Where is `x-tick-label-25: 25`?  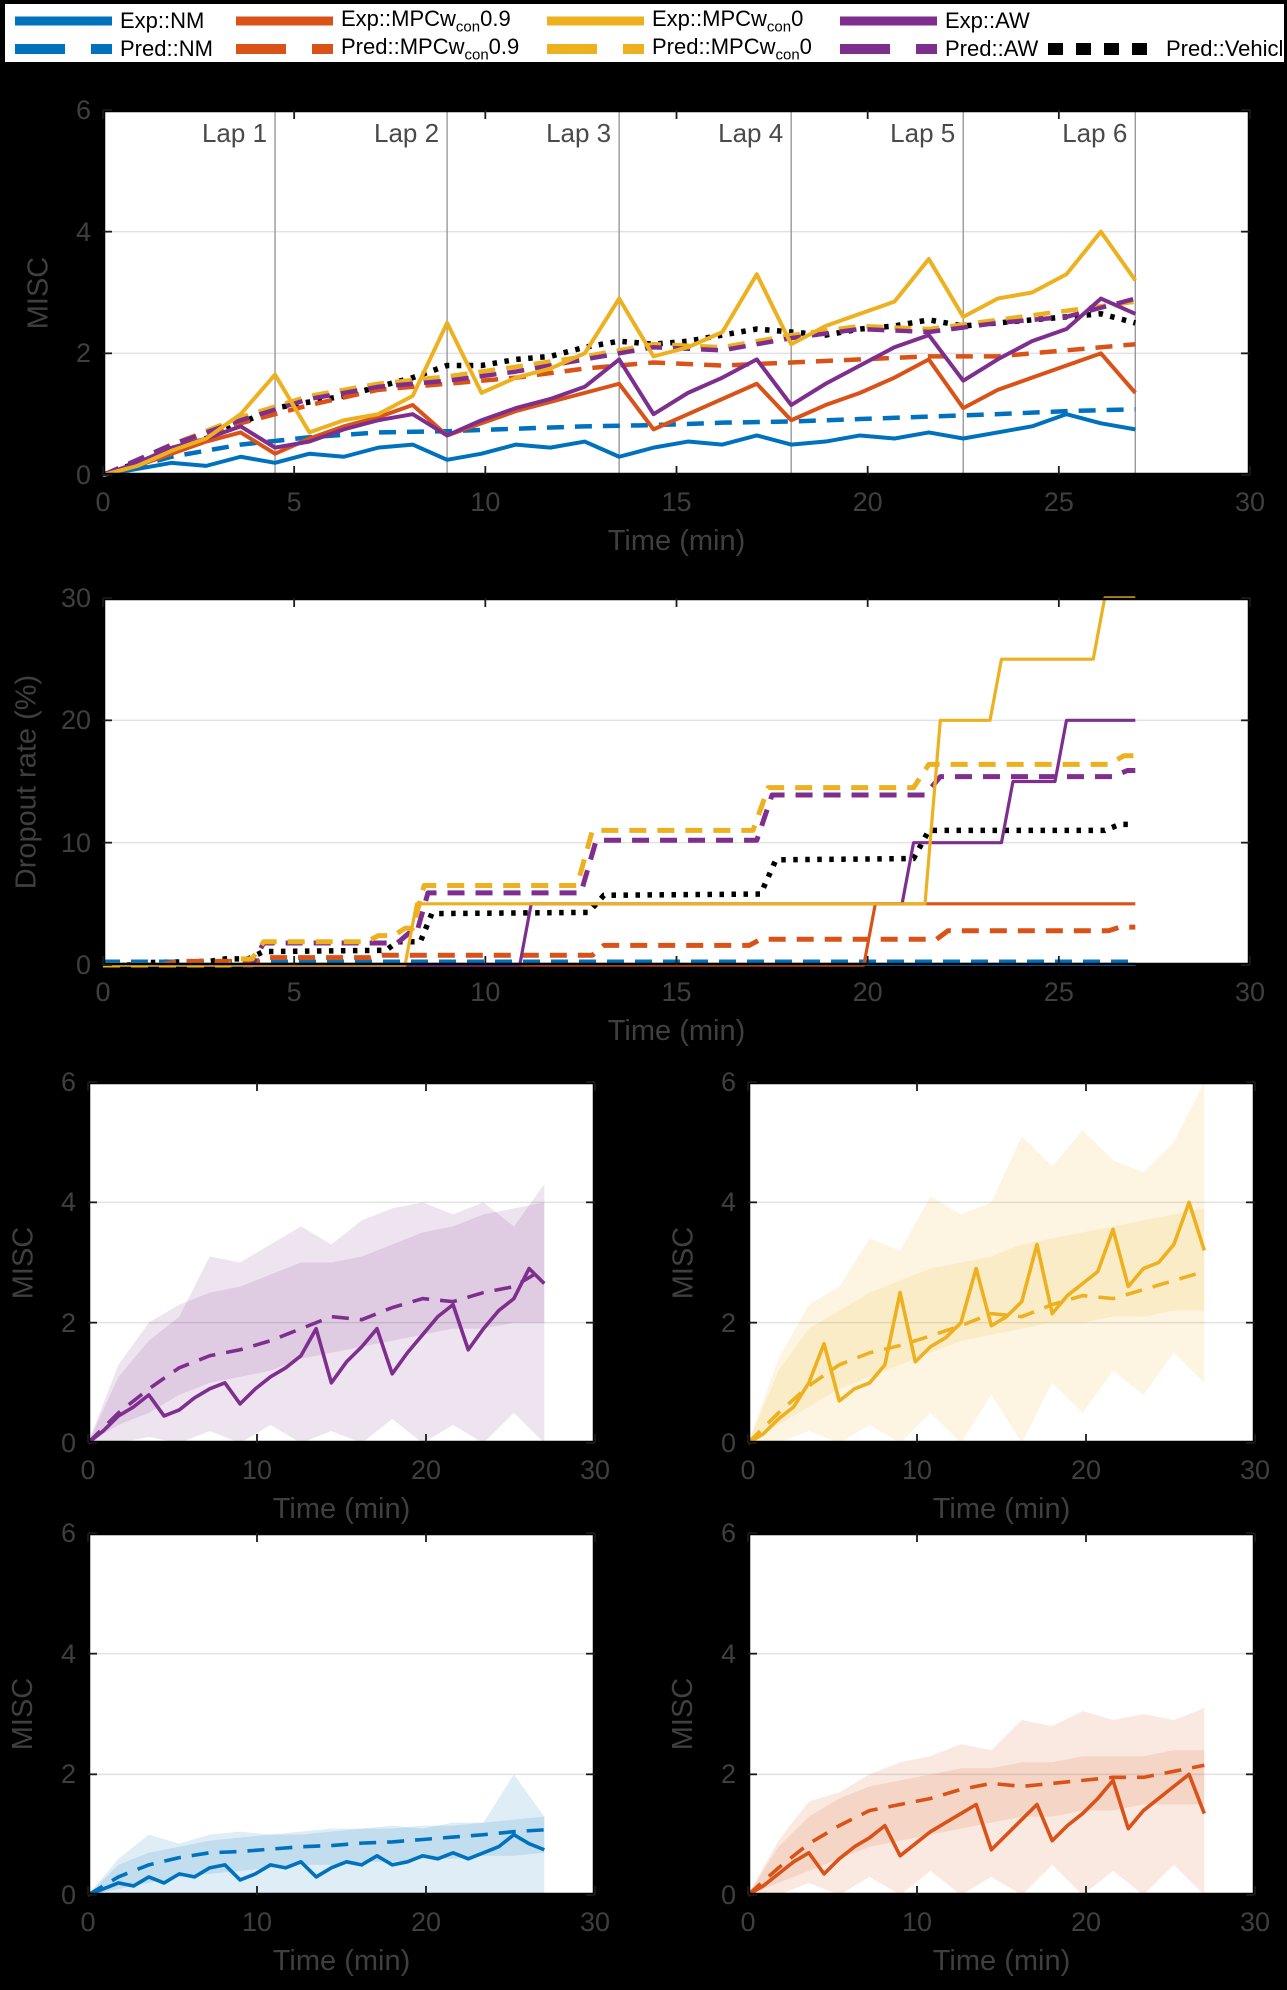
x-tick-label-25: 25 is located at coordinates (1058, 992).